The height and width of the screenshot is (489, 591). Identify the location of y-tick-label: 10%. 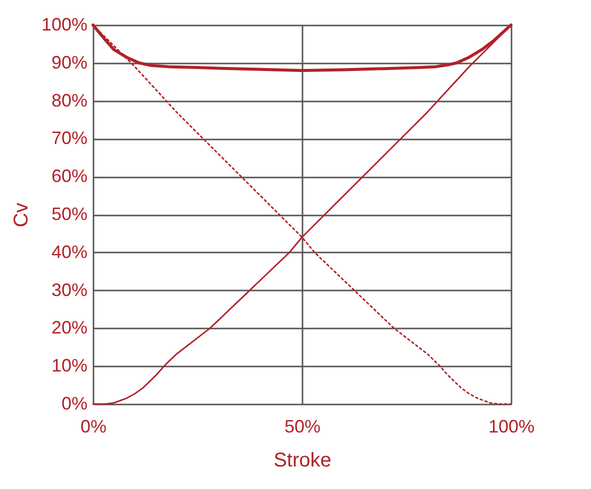
(69, 366).